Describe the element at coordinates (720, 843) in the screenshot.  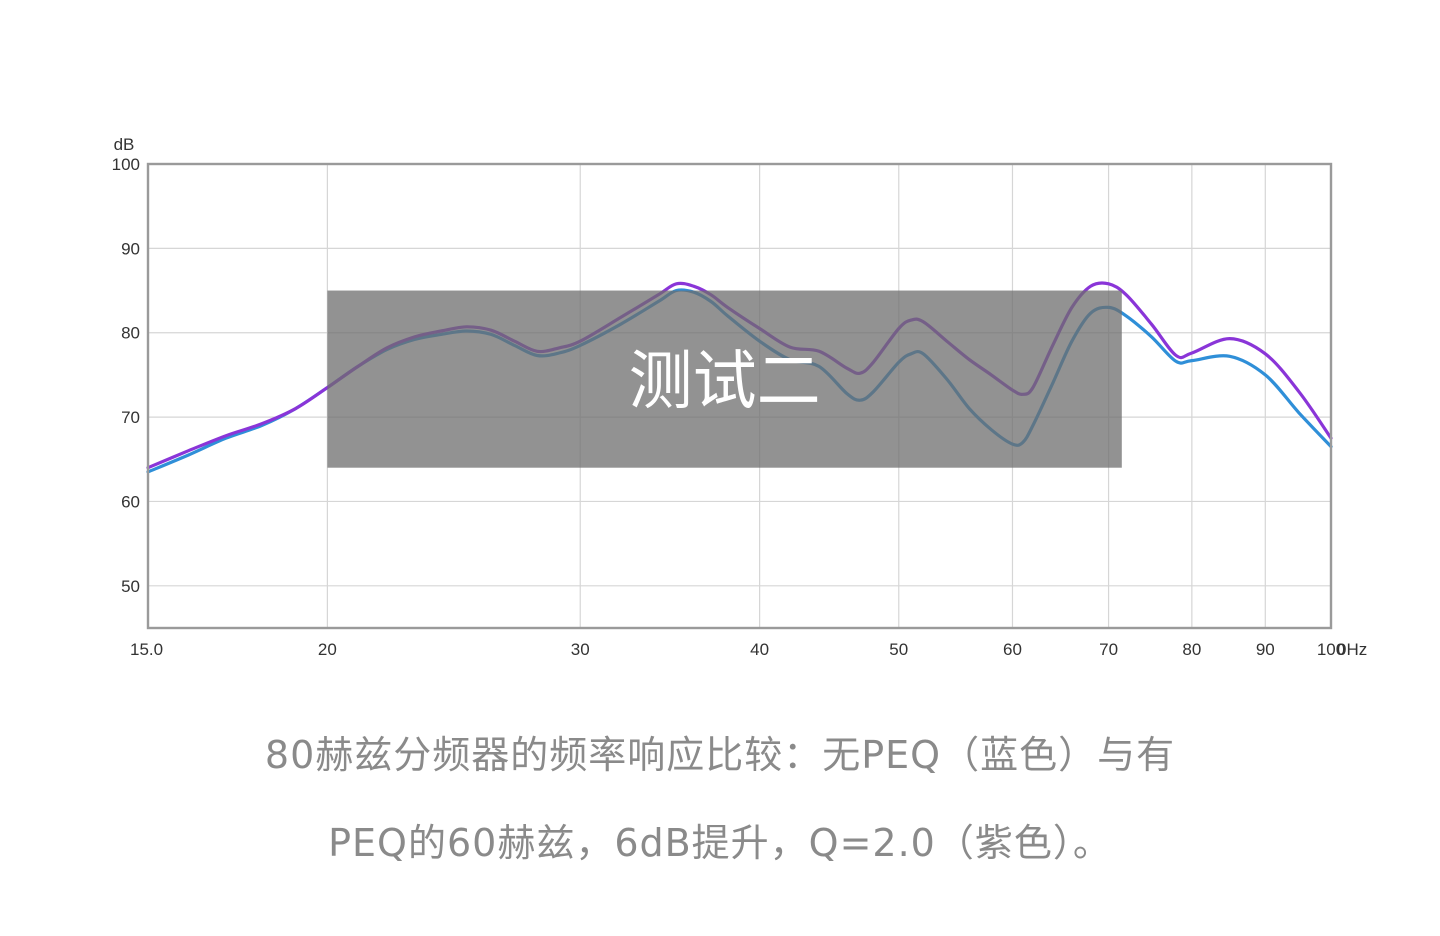
I see `caption-line-2: PEQ的60赫兹，6dB提升，Q=2.0（紫色）。` at that location.